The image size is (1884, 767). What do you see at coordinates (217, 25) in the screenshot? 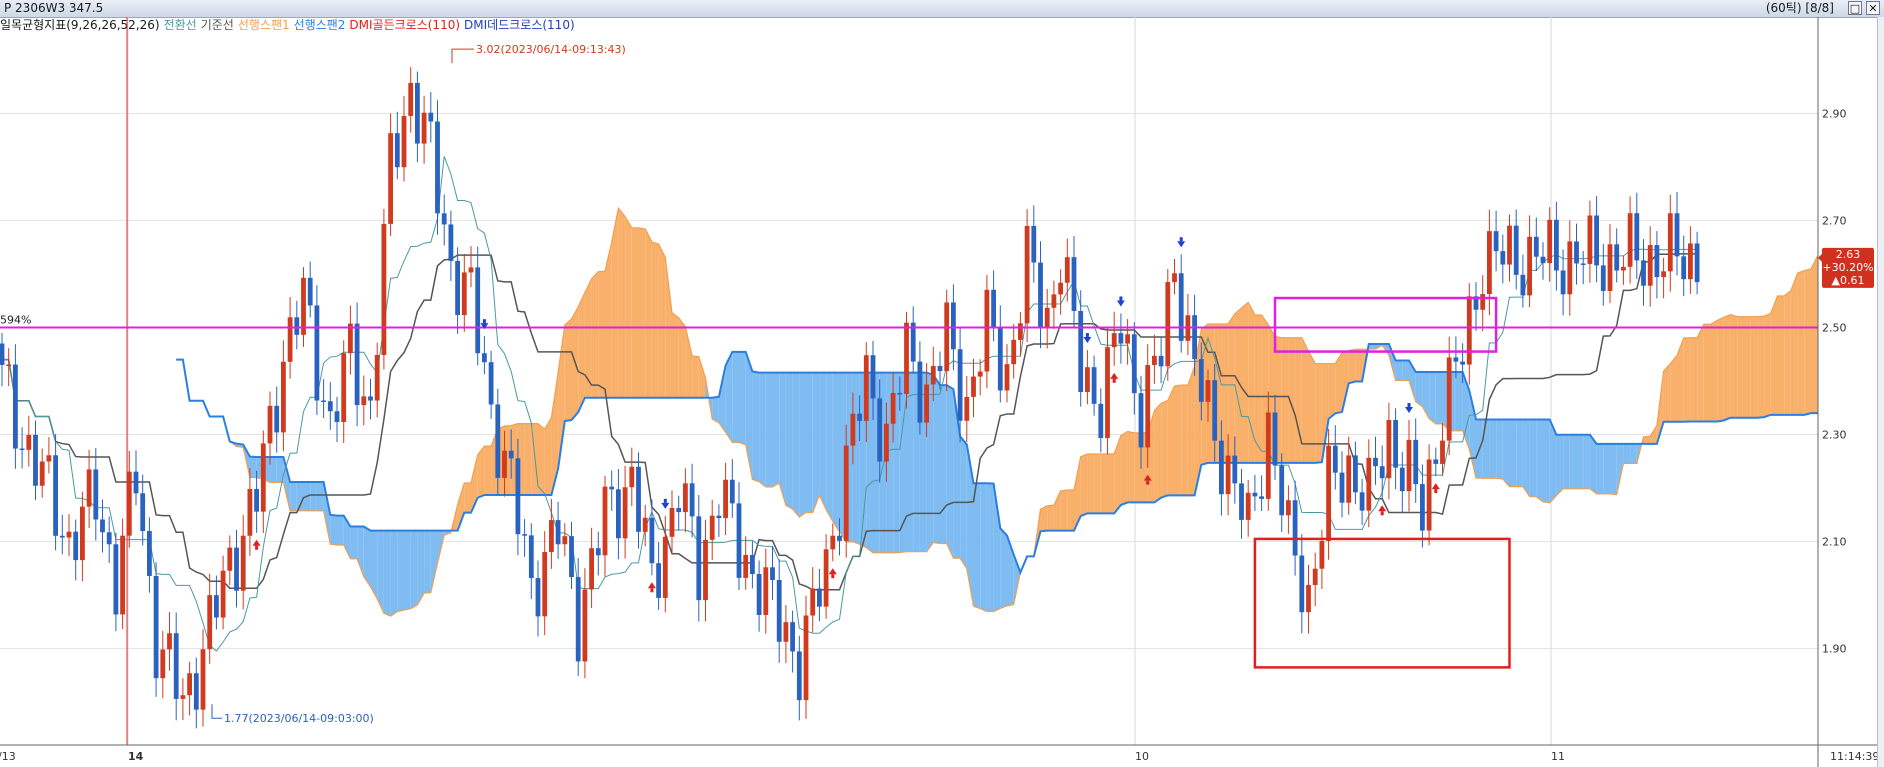
I see `legend-item: 기준선` at bounding box center [217, 25].